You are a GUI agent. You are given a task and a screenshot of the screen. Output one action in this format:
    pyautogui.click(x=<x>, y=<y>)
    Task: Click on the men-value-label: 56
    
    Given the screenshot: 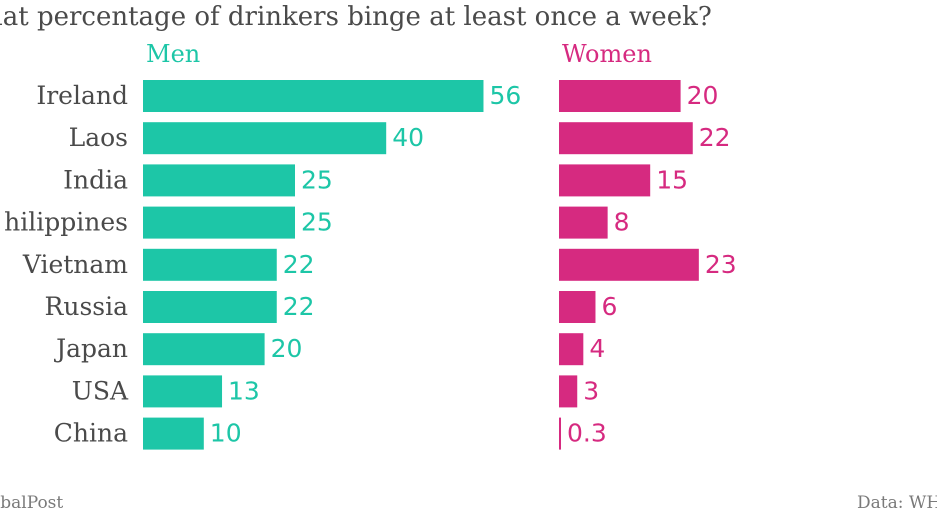 What is the action you would take?
    pyautogui.click(x=505, y=95)
    